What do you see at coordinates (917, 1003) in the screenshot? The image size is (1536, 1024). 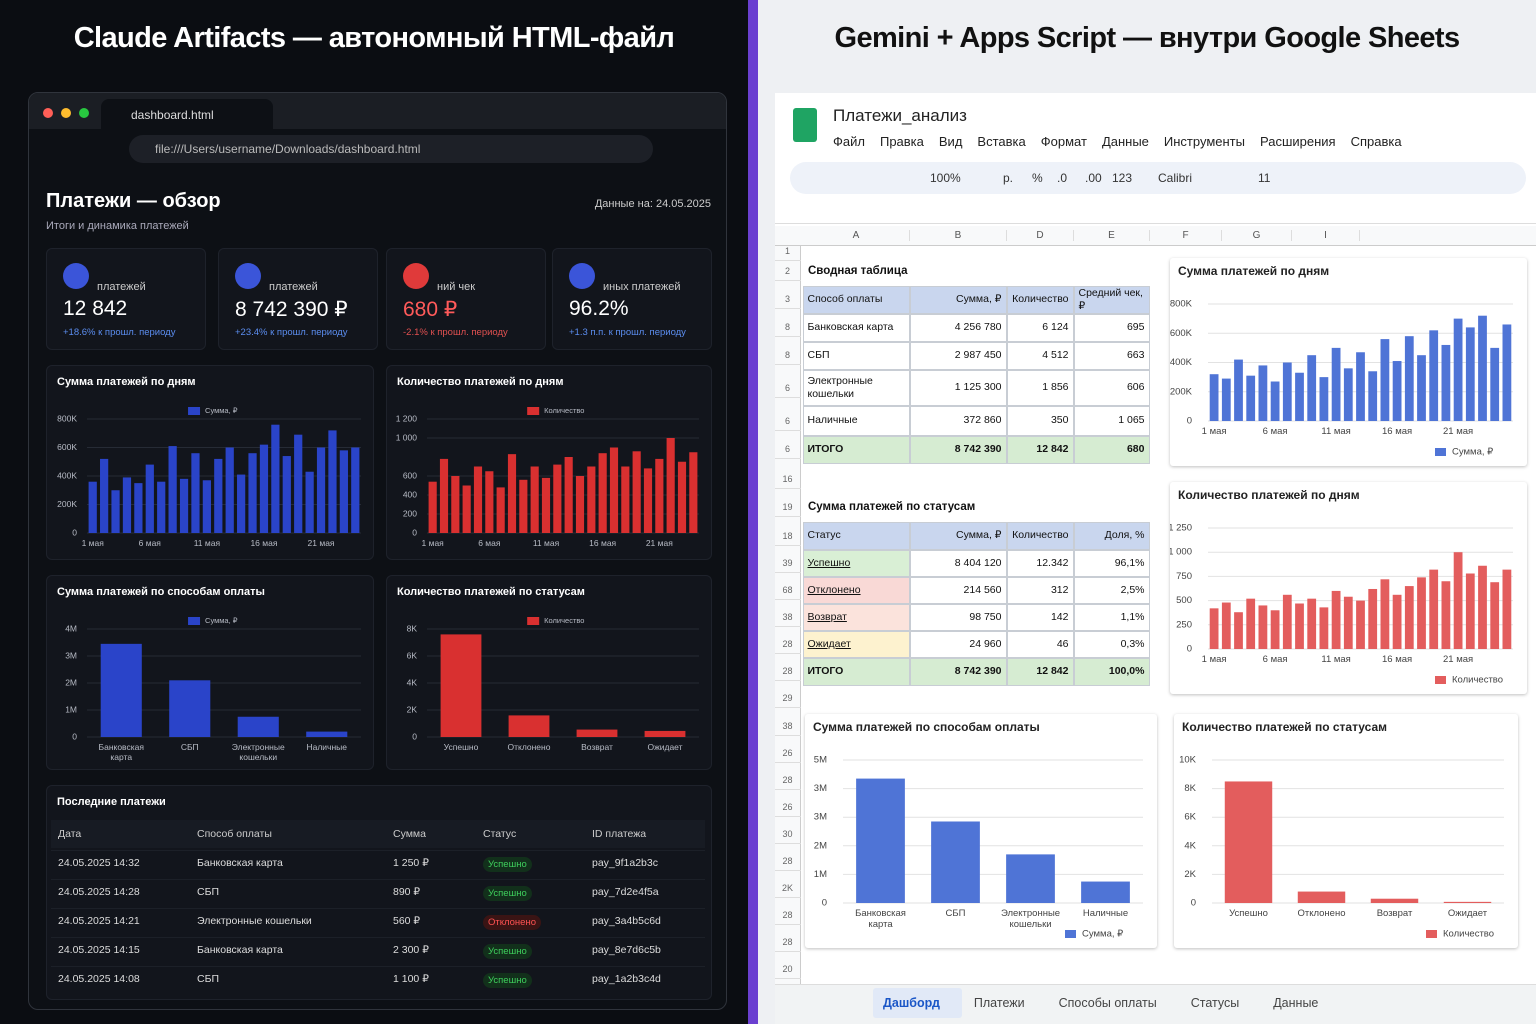 I see `sheet-tab: Дашборд` at bounding box center [917, 1003].